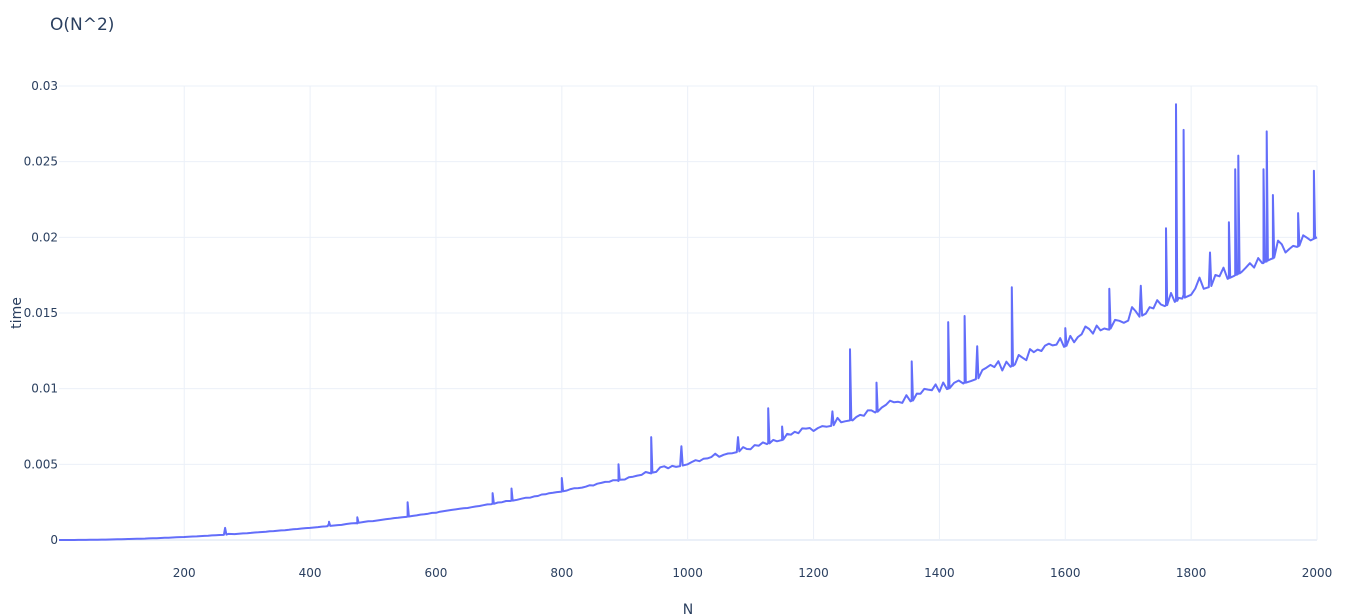 The width and height of the screenshot is (1361, 616). Describe the element at coordinates (1065, 573) in the screenshot. I see `x-tick-label: 1600` at that location.